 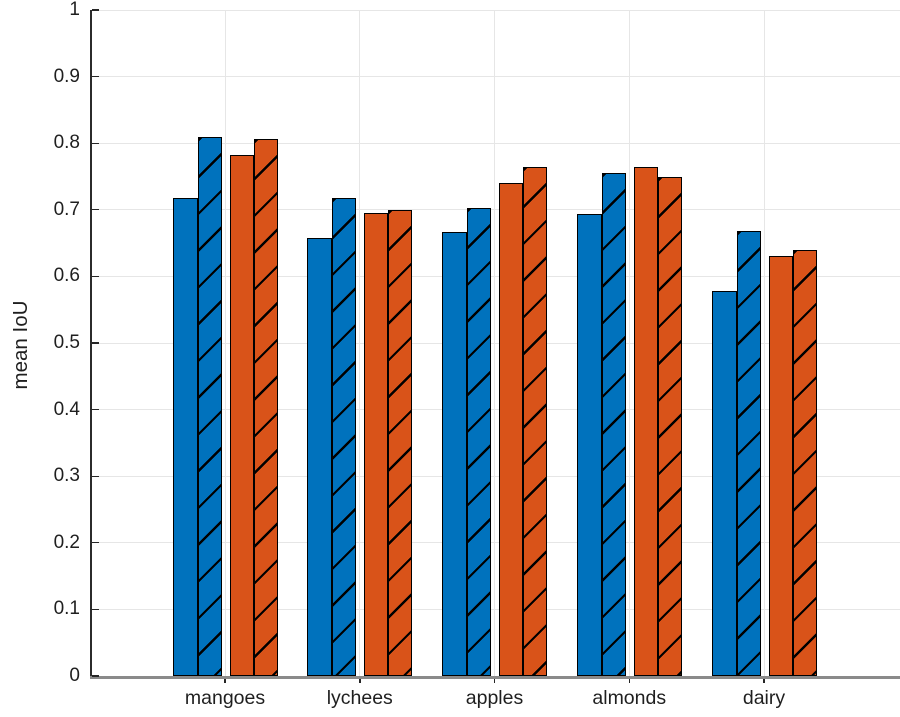 What do you see at coordinates (66, 143) in the screenshot?
I see `y-tick-label: 0.8` at bounding box center [66, 143].